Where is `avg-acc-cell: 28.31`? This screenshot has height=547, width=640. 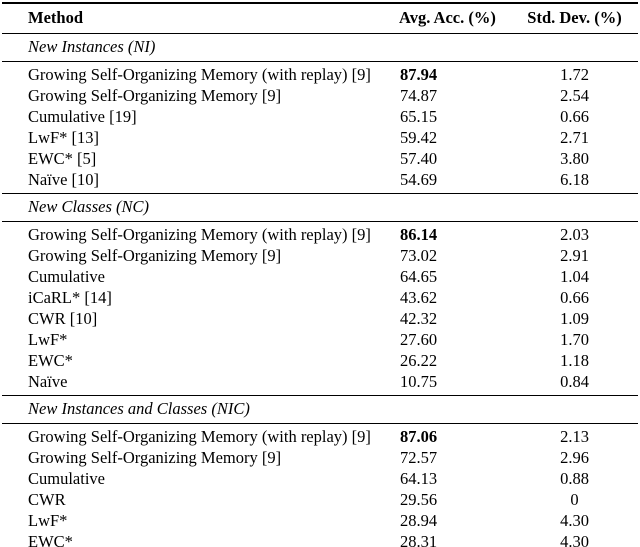 avg-acc-cell: 28.31 is located at coordinates (419, 539).